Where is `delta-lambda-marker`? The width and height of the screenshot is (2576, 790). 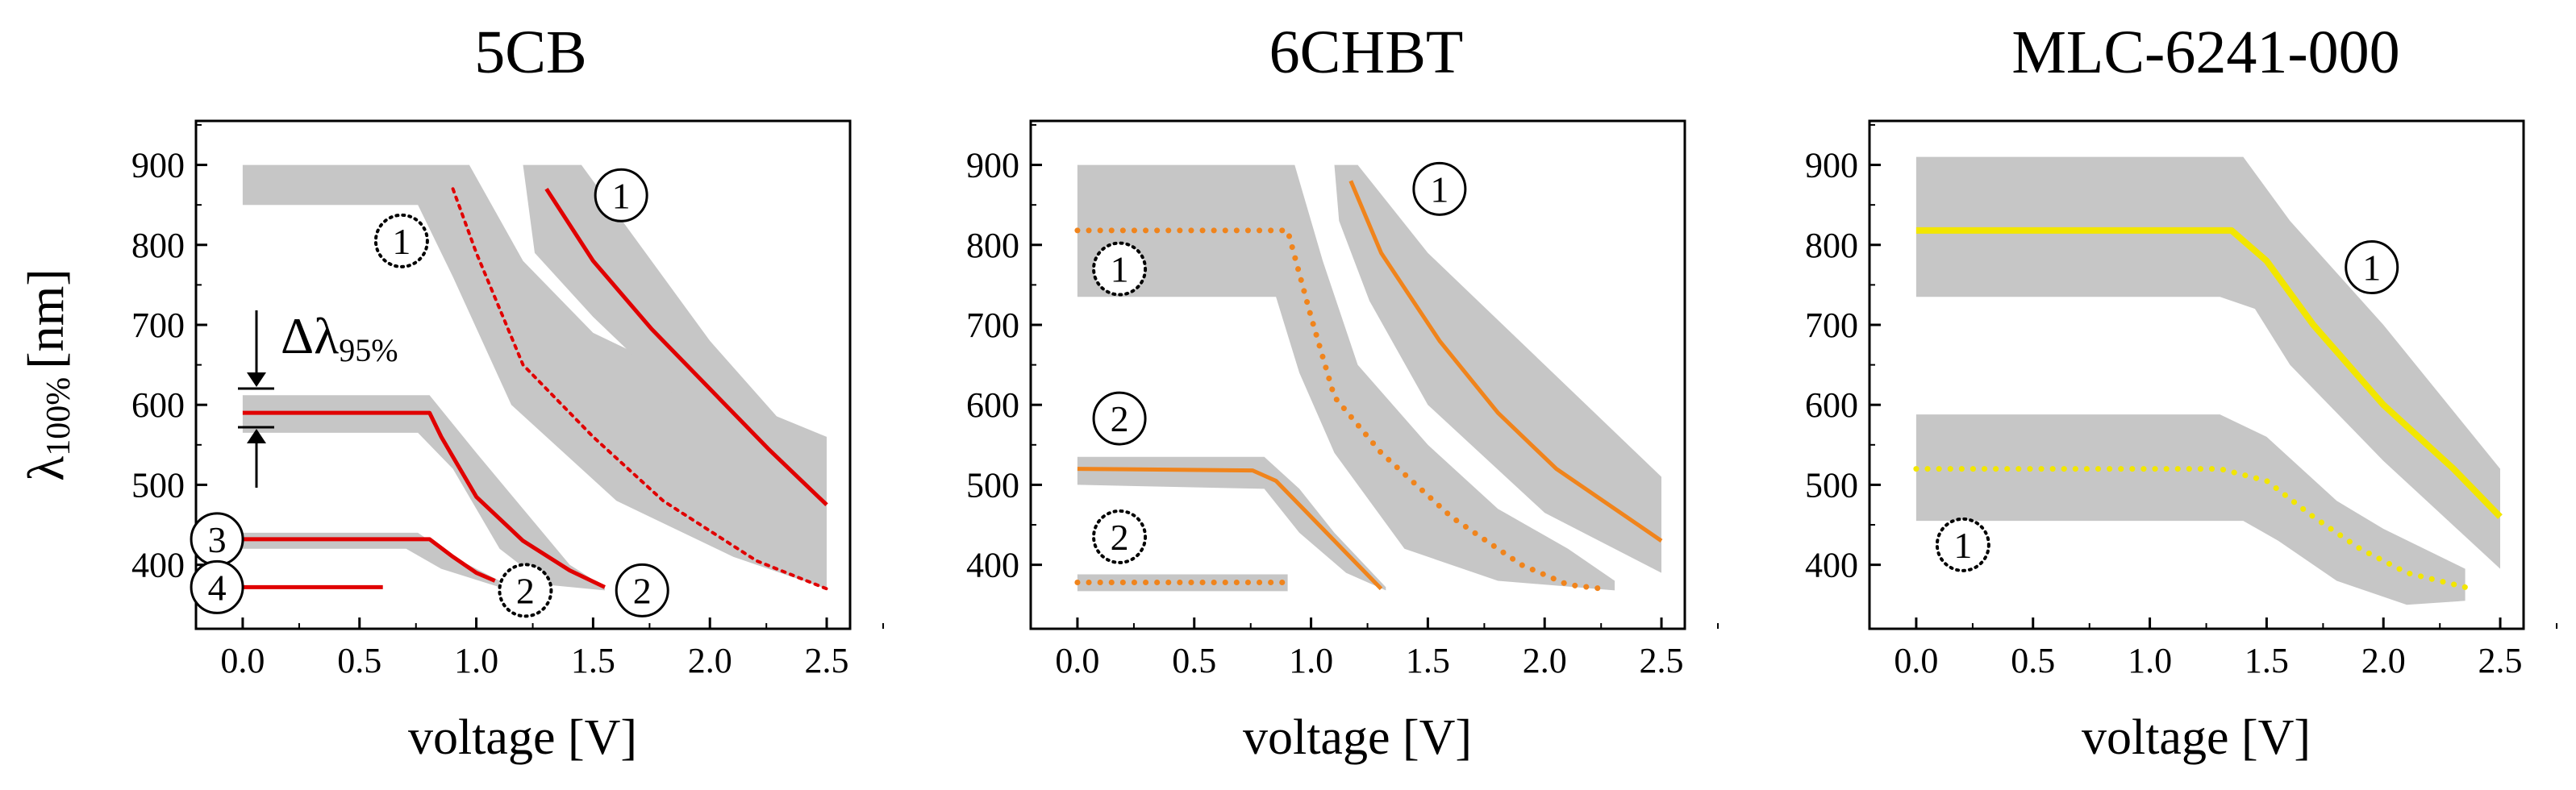
delta-lambda-marker is located at coordinates (256, 399).